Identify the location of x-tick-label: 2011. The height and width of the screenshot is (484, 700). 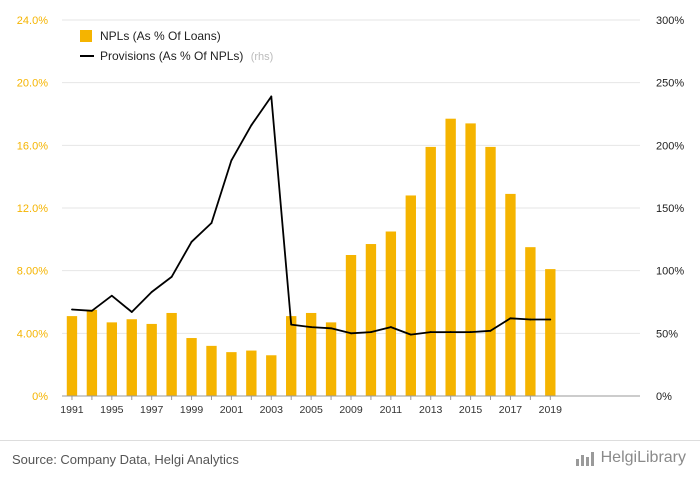
(391, 410).